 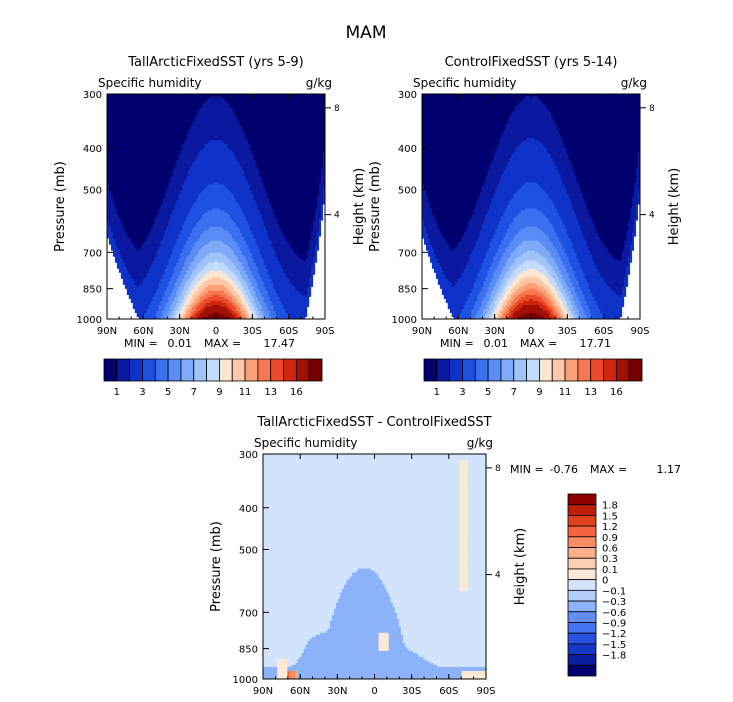 What do you see at coordinates (375, 206) in the screenshot?
I see `y-axis-label: Pressure (mb)` at bounding box center [375, 206].